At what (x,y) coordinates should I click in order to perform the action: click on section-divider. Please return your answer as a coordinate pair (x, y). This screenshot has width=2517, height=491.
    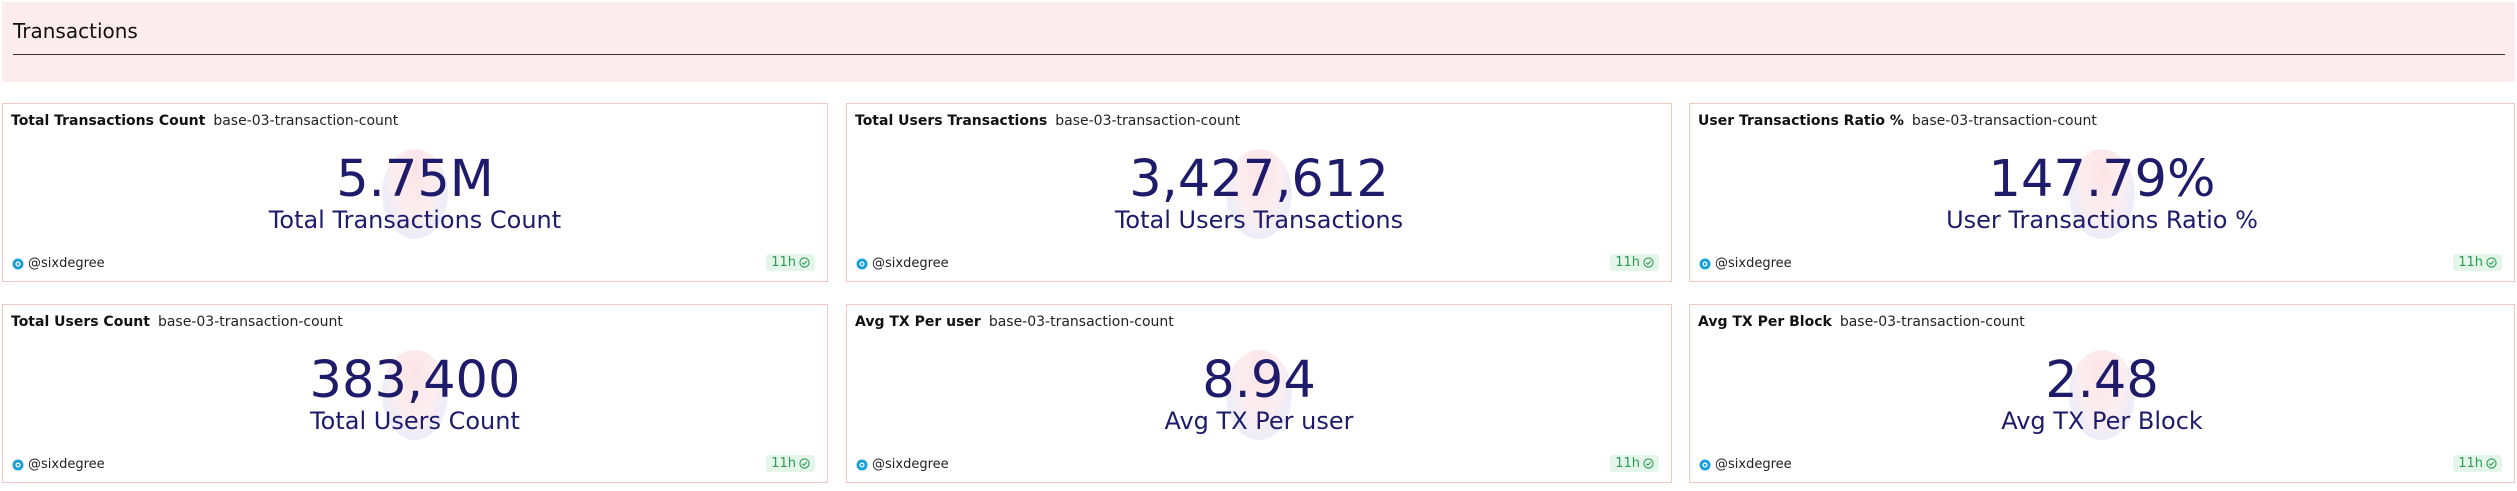
    Looking at the image, I should click on (1259, 54).